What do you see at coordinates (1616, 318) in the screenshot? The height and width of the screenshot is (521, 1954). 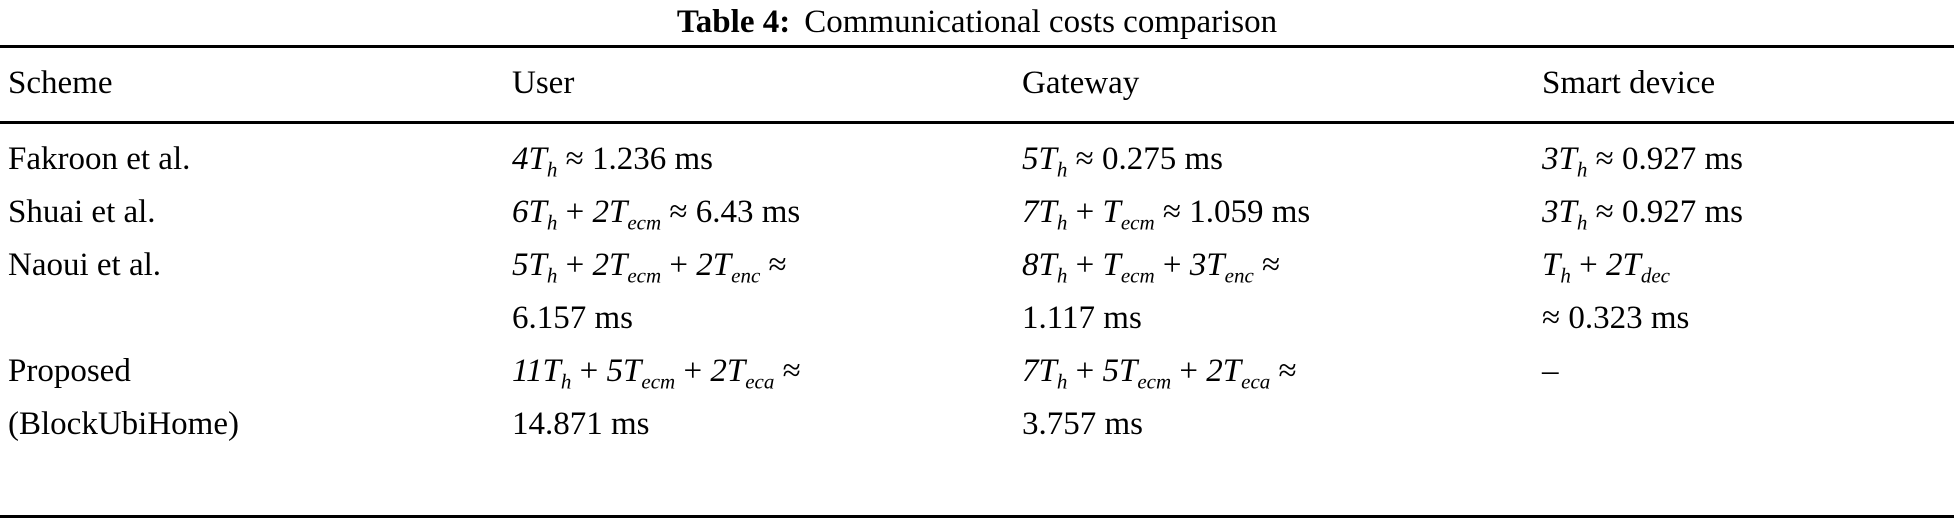 I see `math-line: ≈ 0.323 ms` at bounding box center [1616, 318].